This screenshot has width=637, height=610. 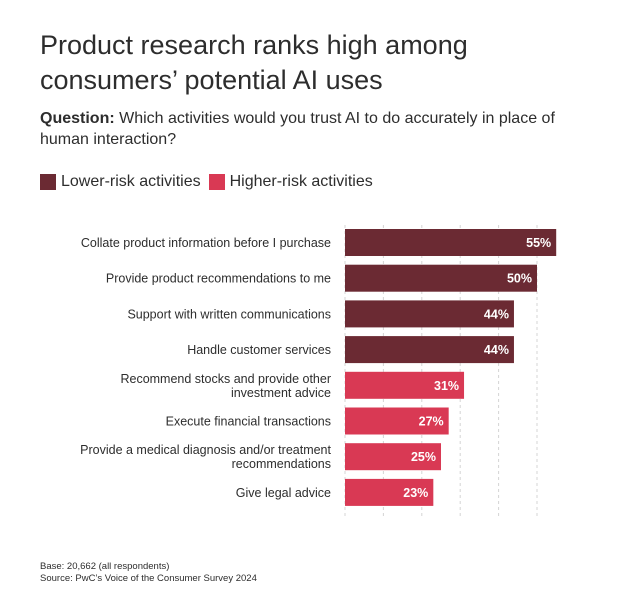 What do you see at coordinates (77, 118) in the screenshot?
I see `question-label: Question:` at bounding box center [77, 118].